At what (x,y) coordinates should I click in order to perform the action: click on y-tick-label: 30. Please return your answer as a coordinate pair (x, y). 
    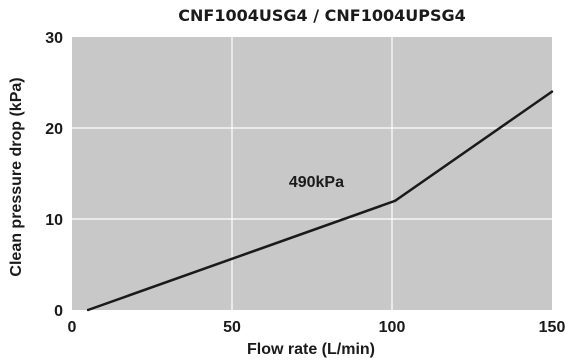
    Looking at the image, I should click on (54, 38).